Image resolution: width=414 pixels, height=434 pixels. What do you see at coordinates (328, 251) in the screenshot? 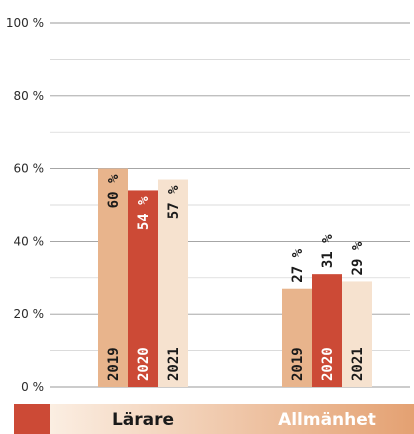
I see `bar-value-label: 31 %` at bounding box center [328, 251].